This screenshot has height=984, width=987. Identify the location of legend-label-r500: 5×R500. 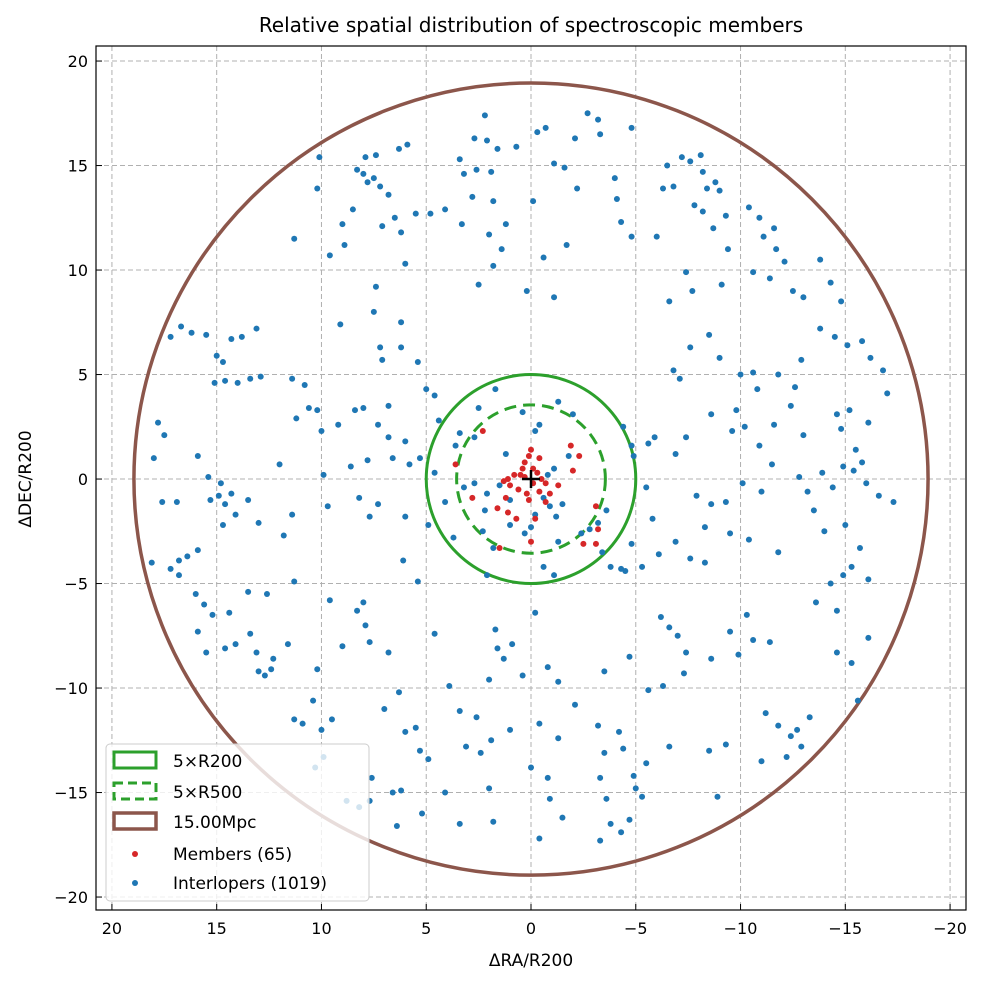
(207, 793).